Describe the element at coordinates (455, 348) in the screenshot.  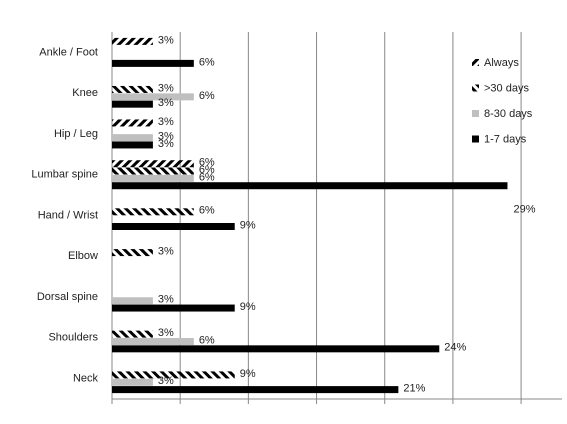
I see `data-label: 24%` at that location.